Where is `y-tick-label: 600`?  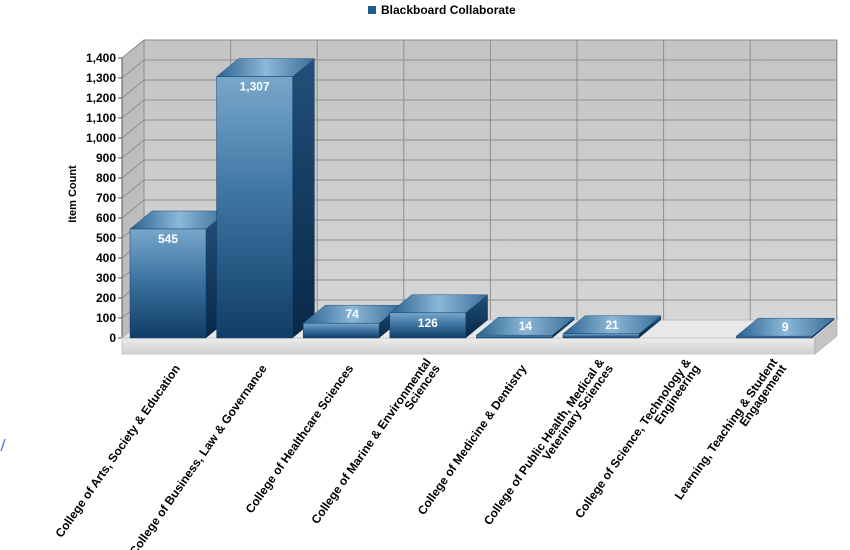 y-tick-label: 600 is located at coordinates (106, 218).